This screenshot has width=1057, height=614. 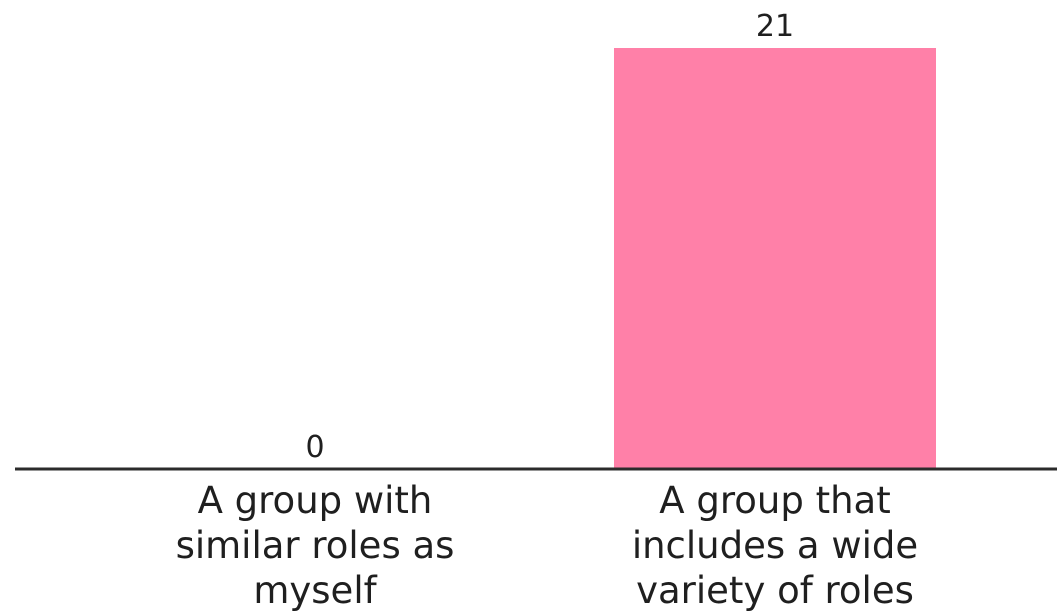 I want to click on category-label-line: similar roles as, so click(x=315, y=545).